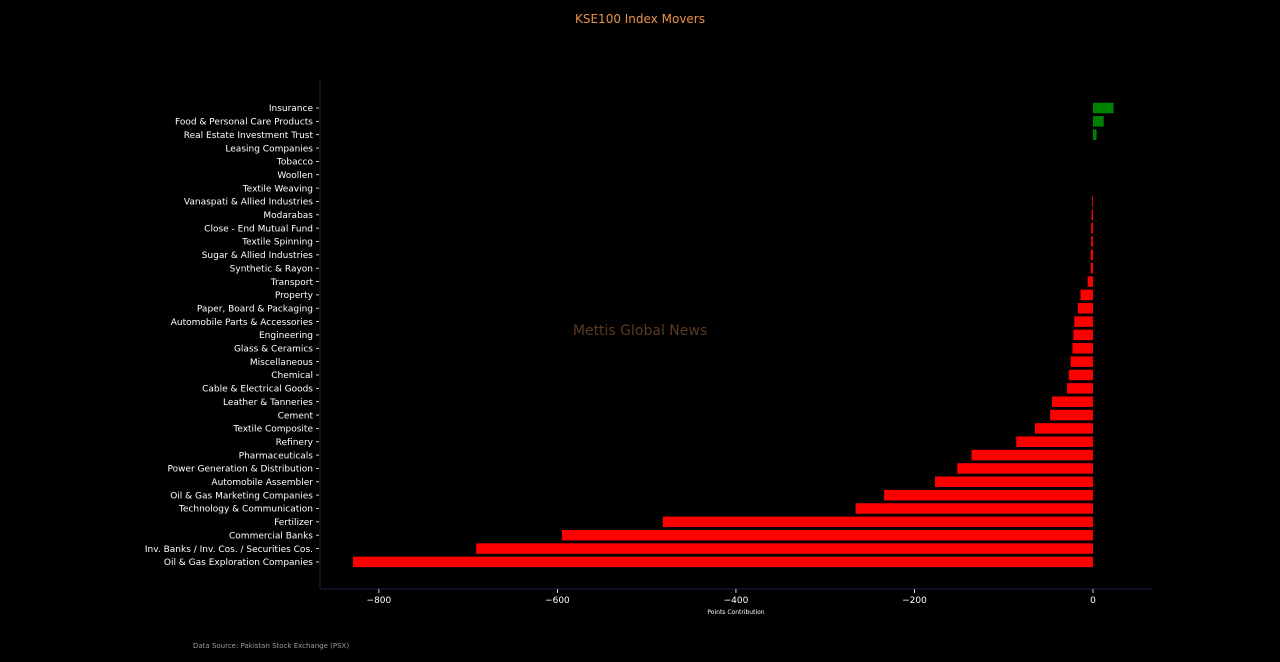  I want to click on category-label: Transport, so click(292, 283).